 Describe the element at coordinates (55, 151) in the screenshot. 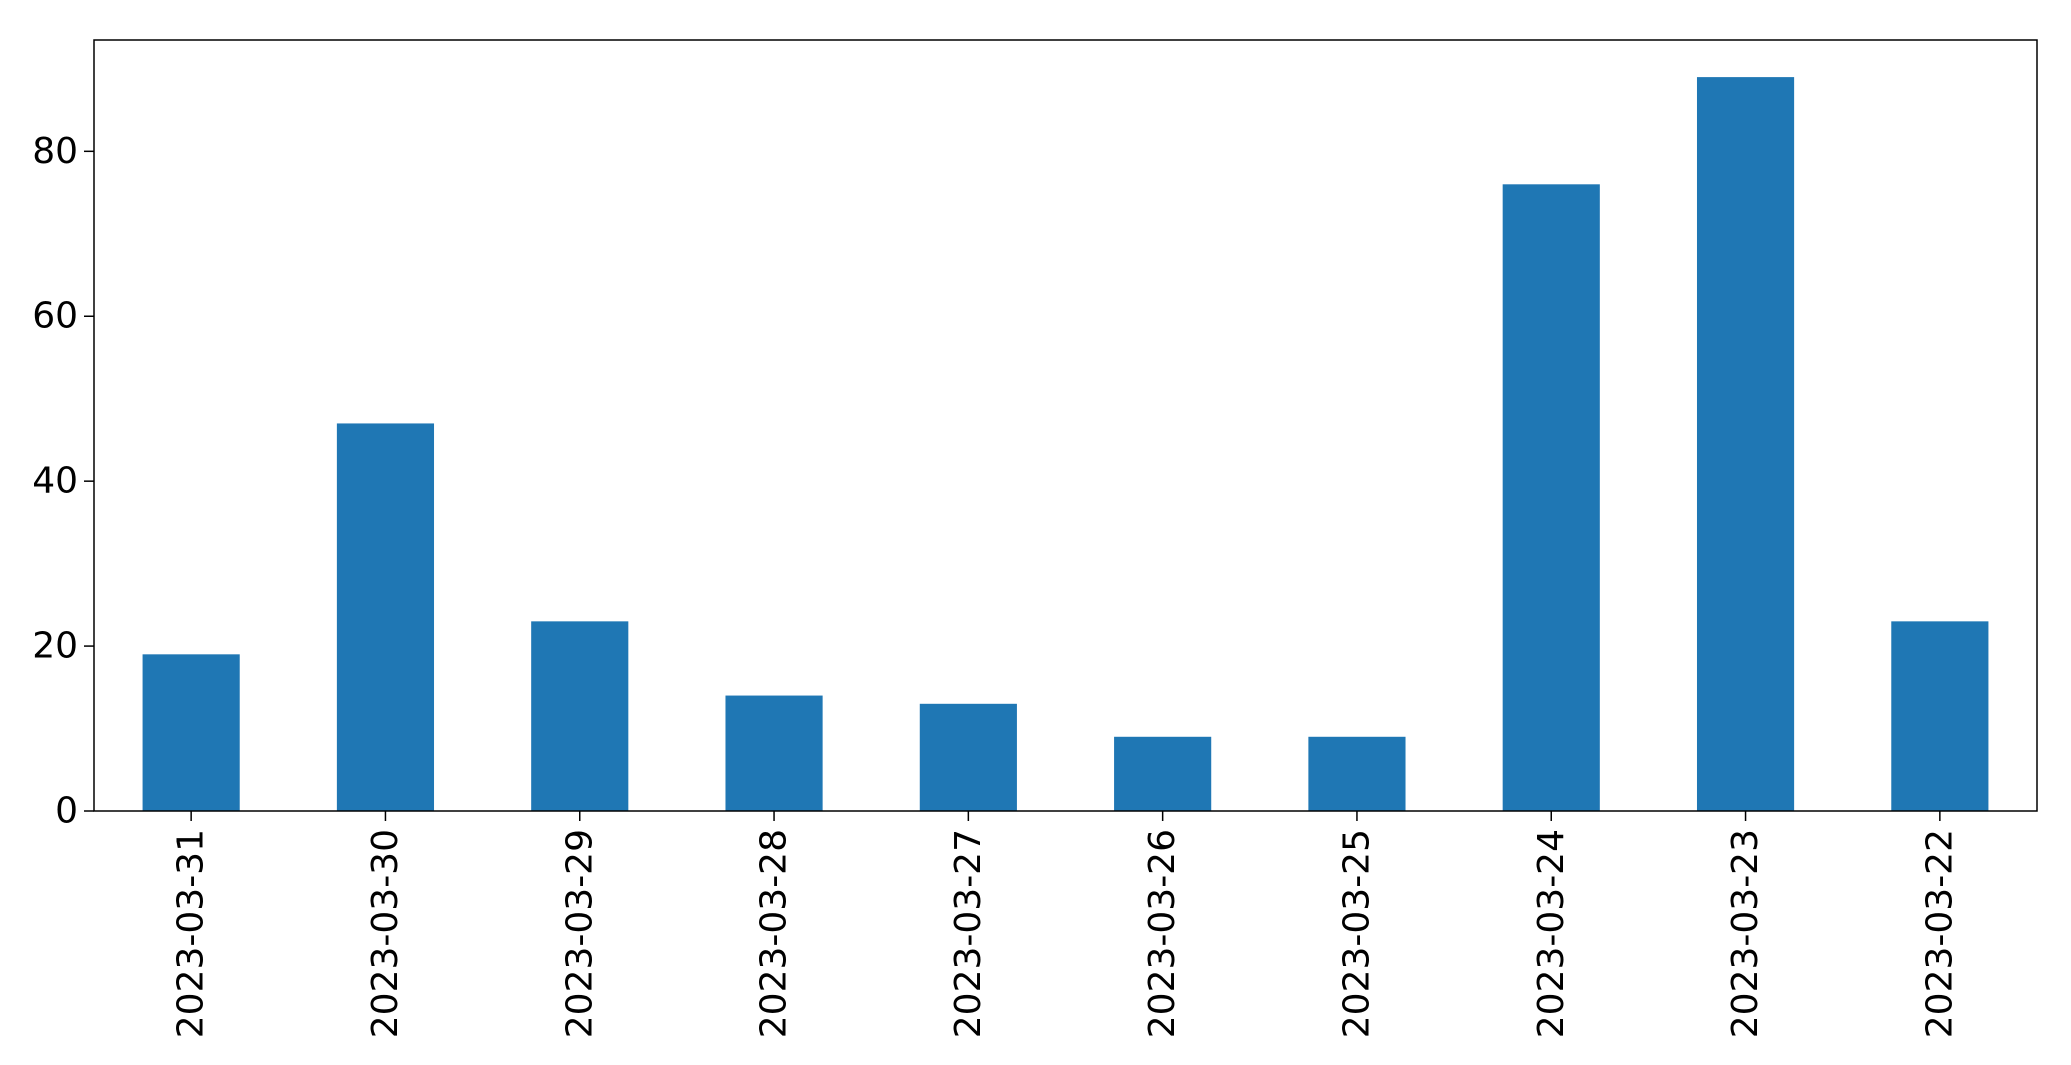

I see `y-tick-label: 80` at that location.